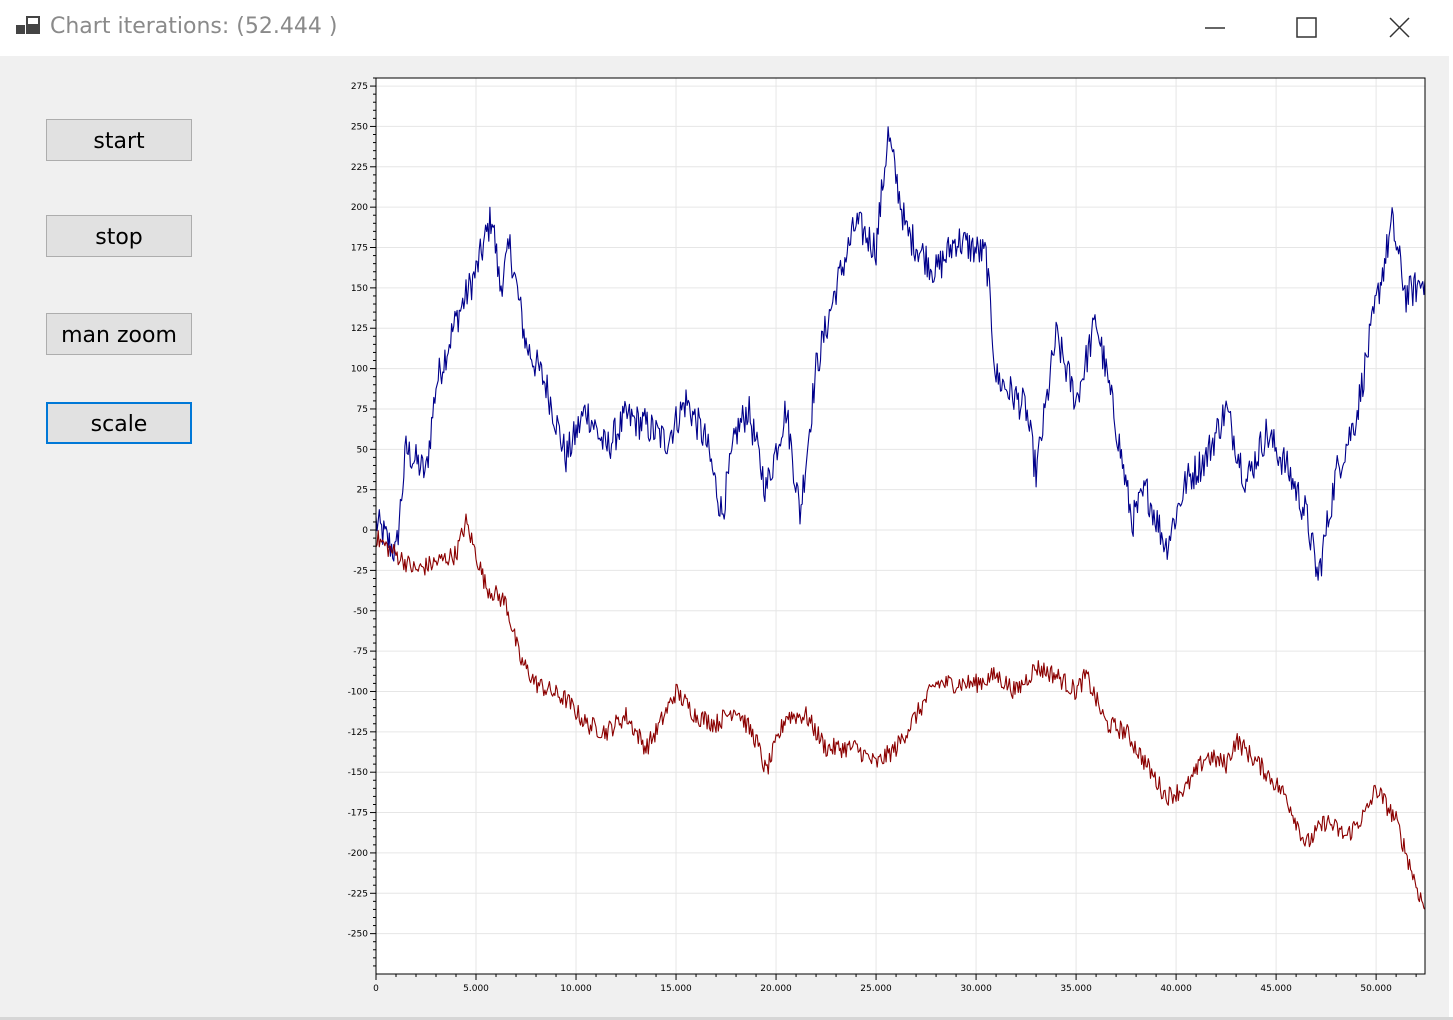 The height and width of the screenshot is (1020, 1453). I want to click on app-icon, so click(28, 25).